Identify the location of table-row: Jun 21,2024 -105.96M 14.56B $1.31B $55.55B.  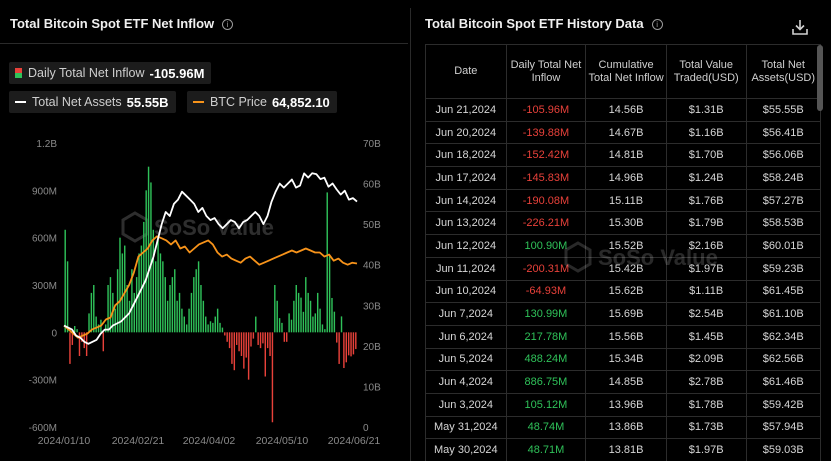
(623, 110).